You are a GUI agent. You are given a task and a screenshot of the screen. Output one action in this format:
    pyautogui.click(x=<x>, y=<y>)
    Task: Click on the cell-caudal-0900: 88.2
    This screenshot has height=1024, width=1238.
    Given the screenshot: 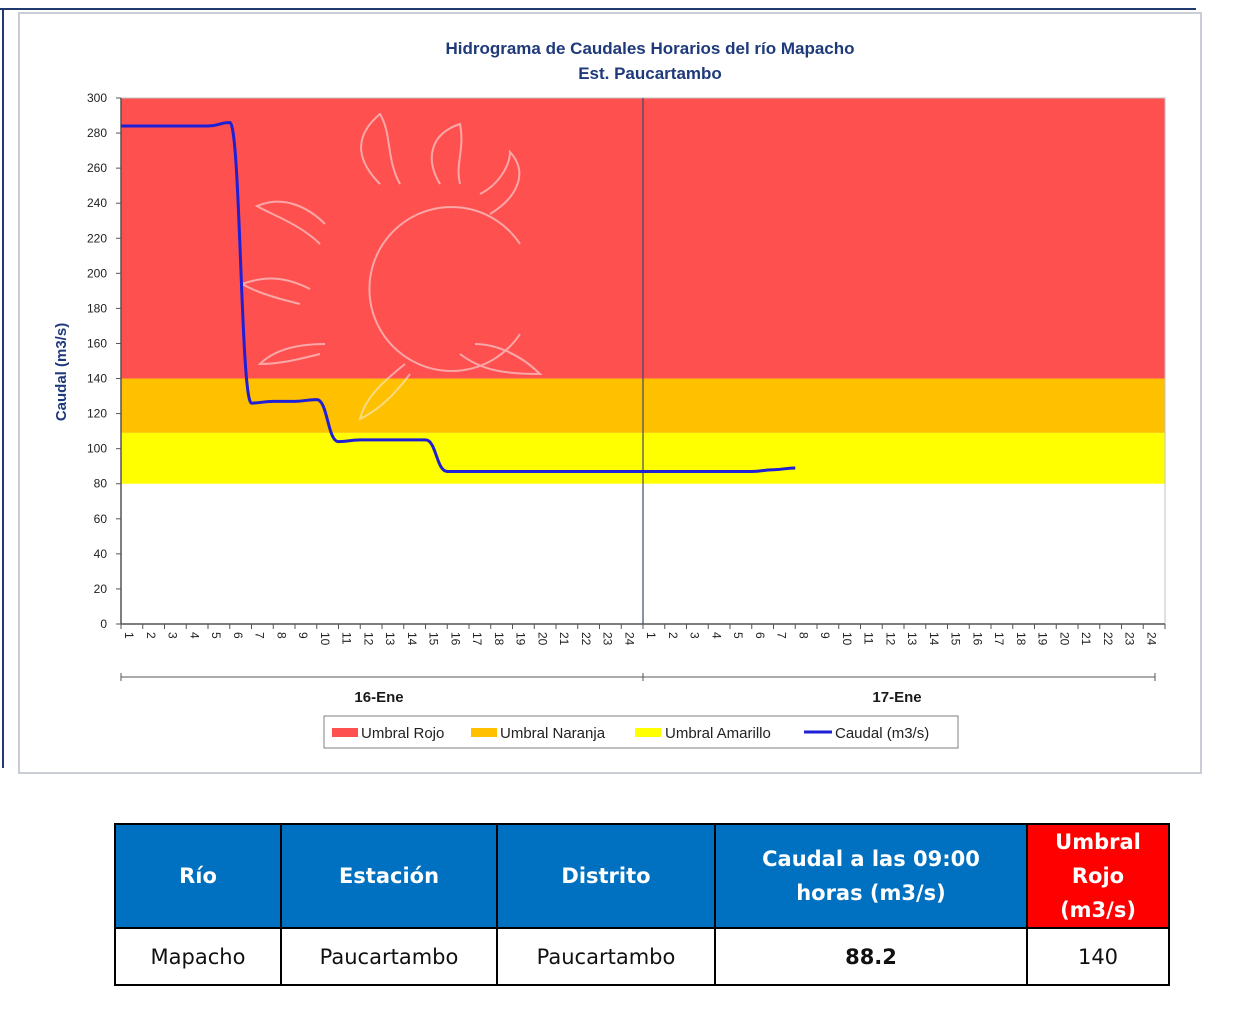 What is the action you would take?
    pyautogui.click(x=871, y=956)
    